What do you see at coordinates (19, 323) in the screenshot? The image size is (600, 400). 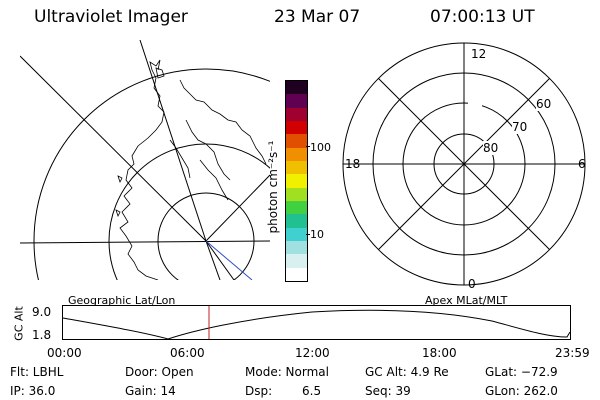 I see `orbit-ylabel: GC Alt` at bounding box center [19, 323].